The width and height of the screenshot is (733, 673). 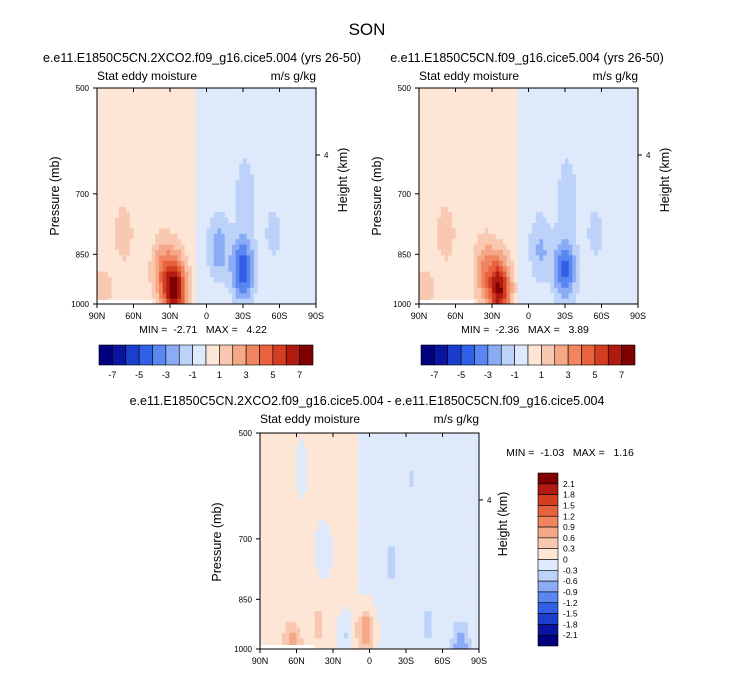 What do you see at coordinates (525, 330) in the screenshot?
I see `panel-2-minmax: MIN = -2.36 MAX = 3.89` at bounding box center [525, 330].